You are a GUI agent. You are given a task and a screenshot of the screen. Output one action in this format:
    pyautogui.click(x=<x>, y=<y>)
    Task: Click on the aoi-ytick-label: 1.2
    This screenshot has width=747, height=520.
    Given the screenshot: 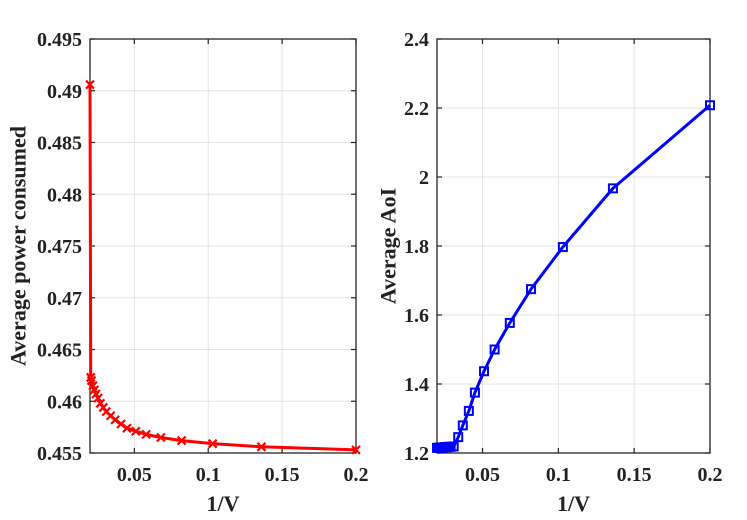 What is the action you would take?
    pyautogui.click(x=416, y=454)
    